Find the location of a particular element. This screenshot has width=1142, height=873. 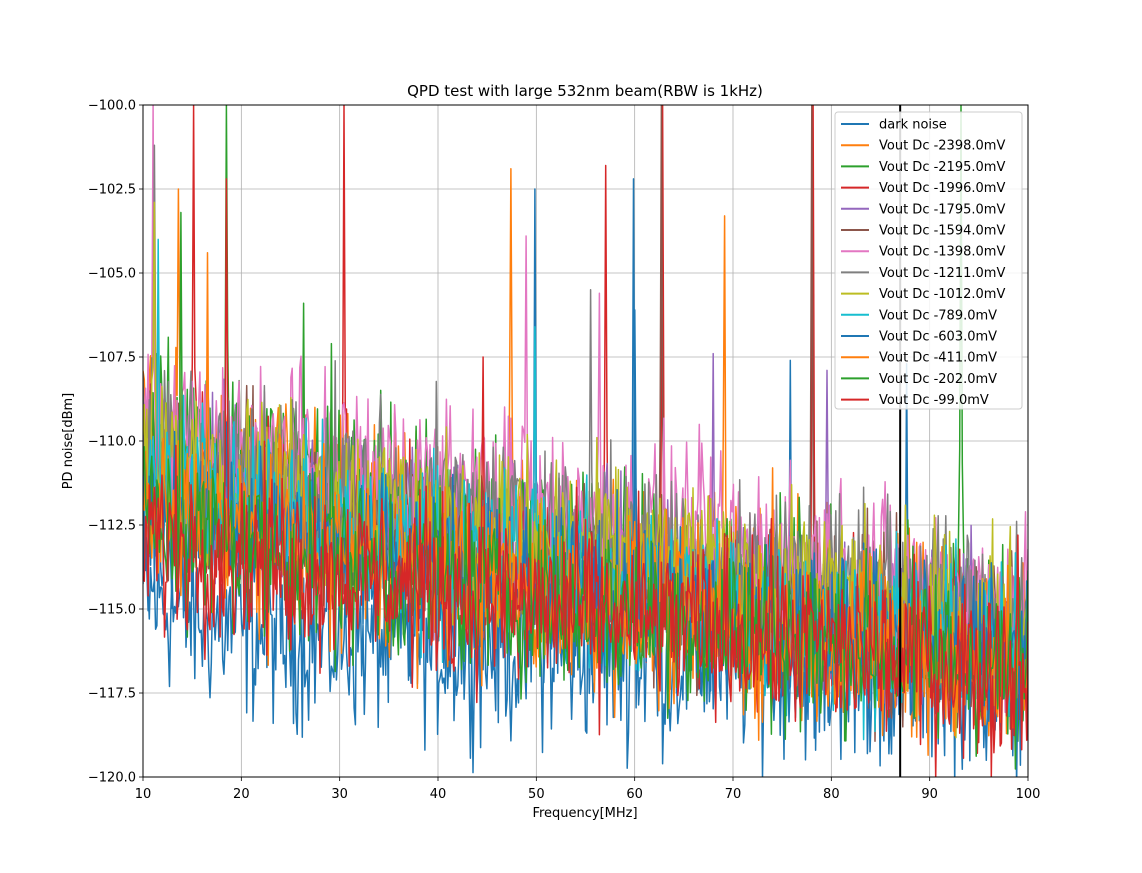

legend-entry: dark noise is located at coordinates (913, 125).